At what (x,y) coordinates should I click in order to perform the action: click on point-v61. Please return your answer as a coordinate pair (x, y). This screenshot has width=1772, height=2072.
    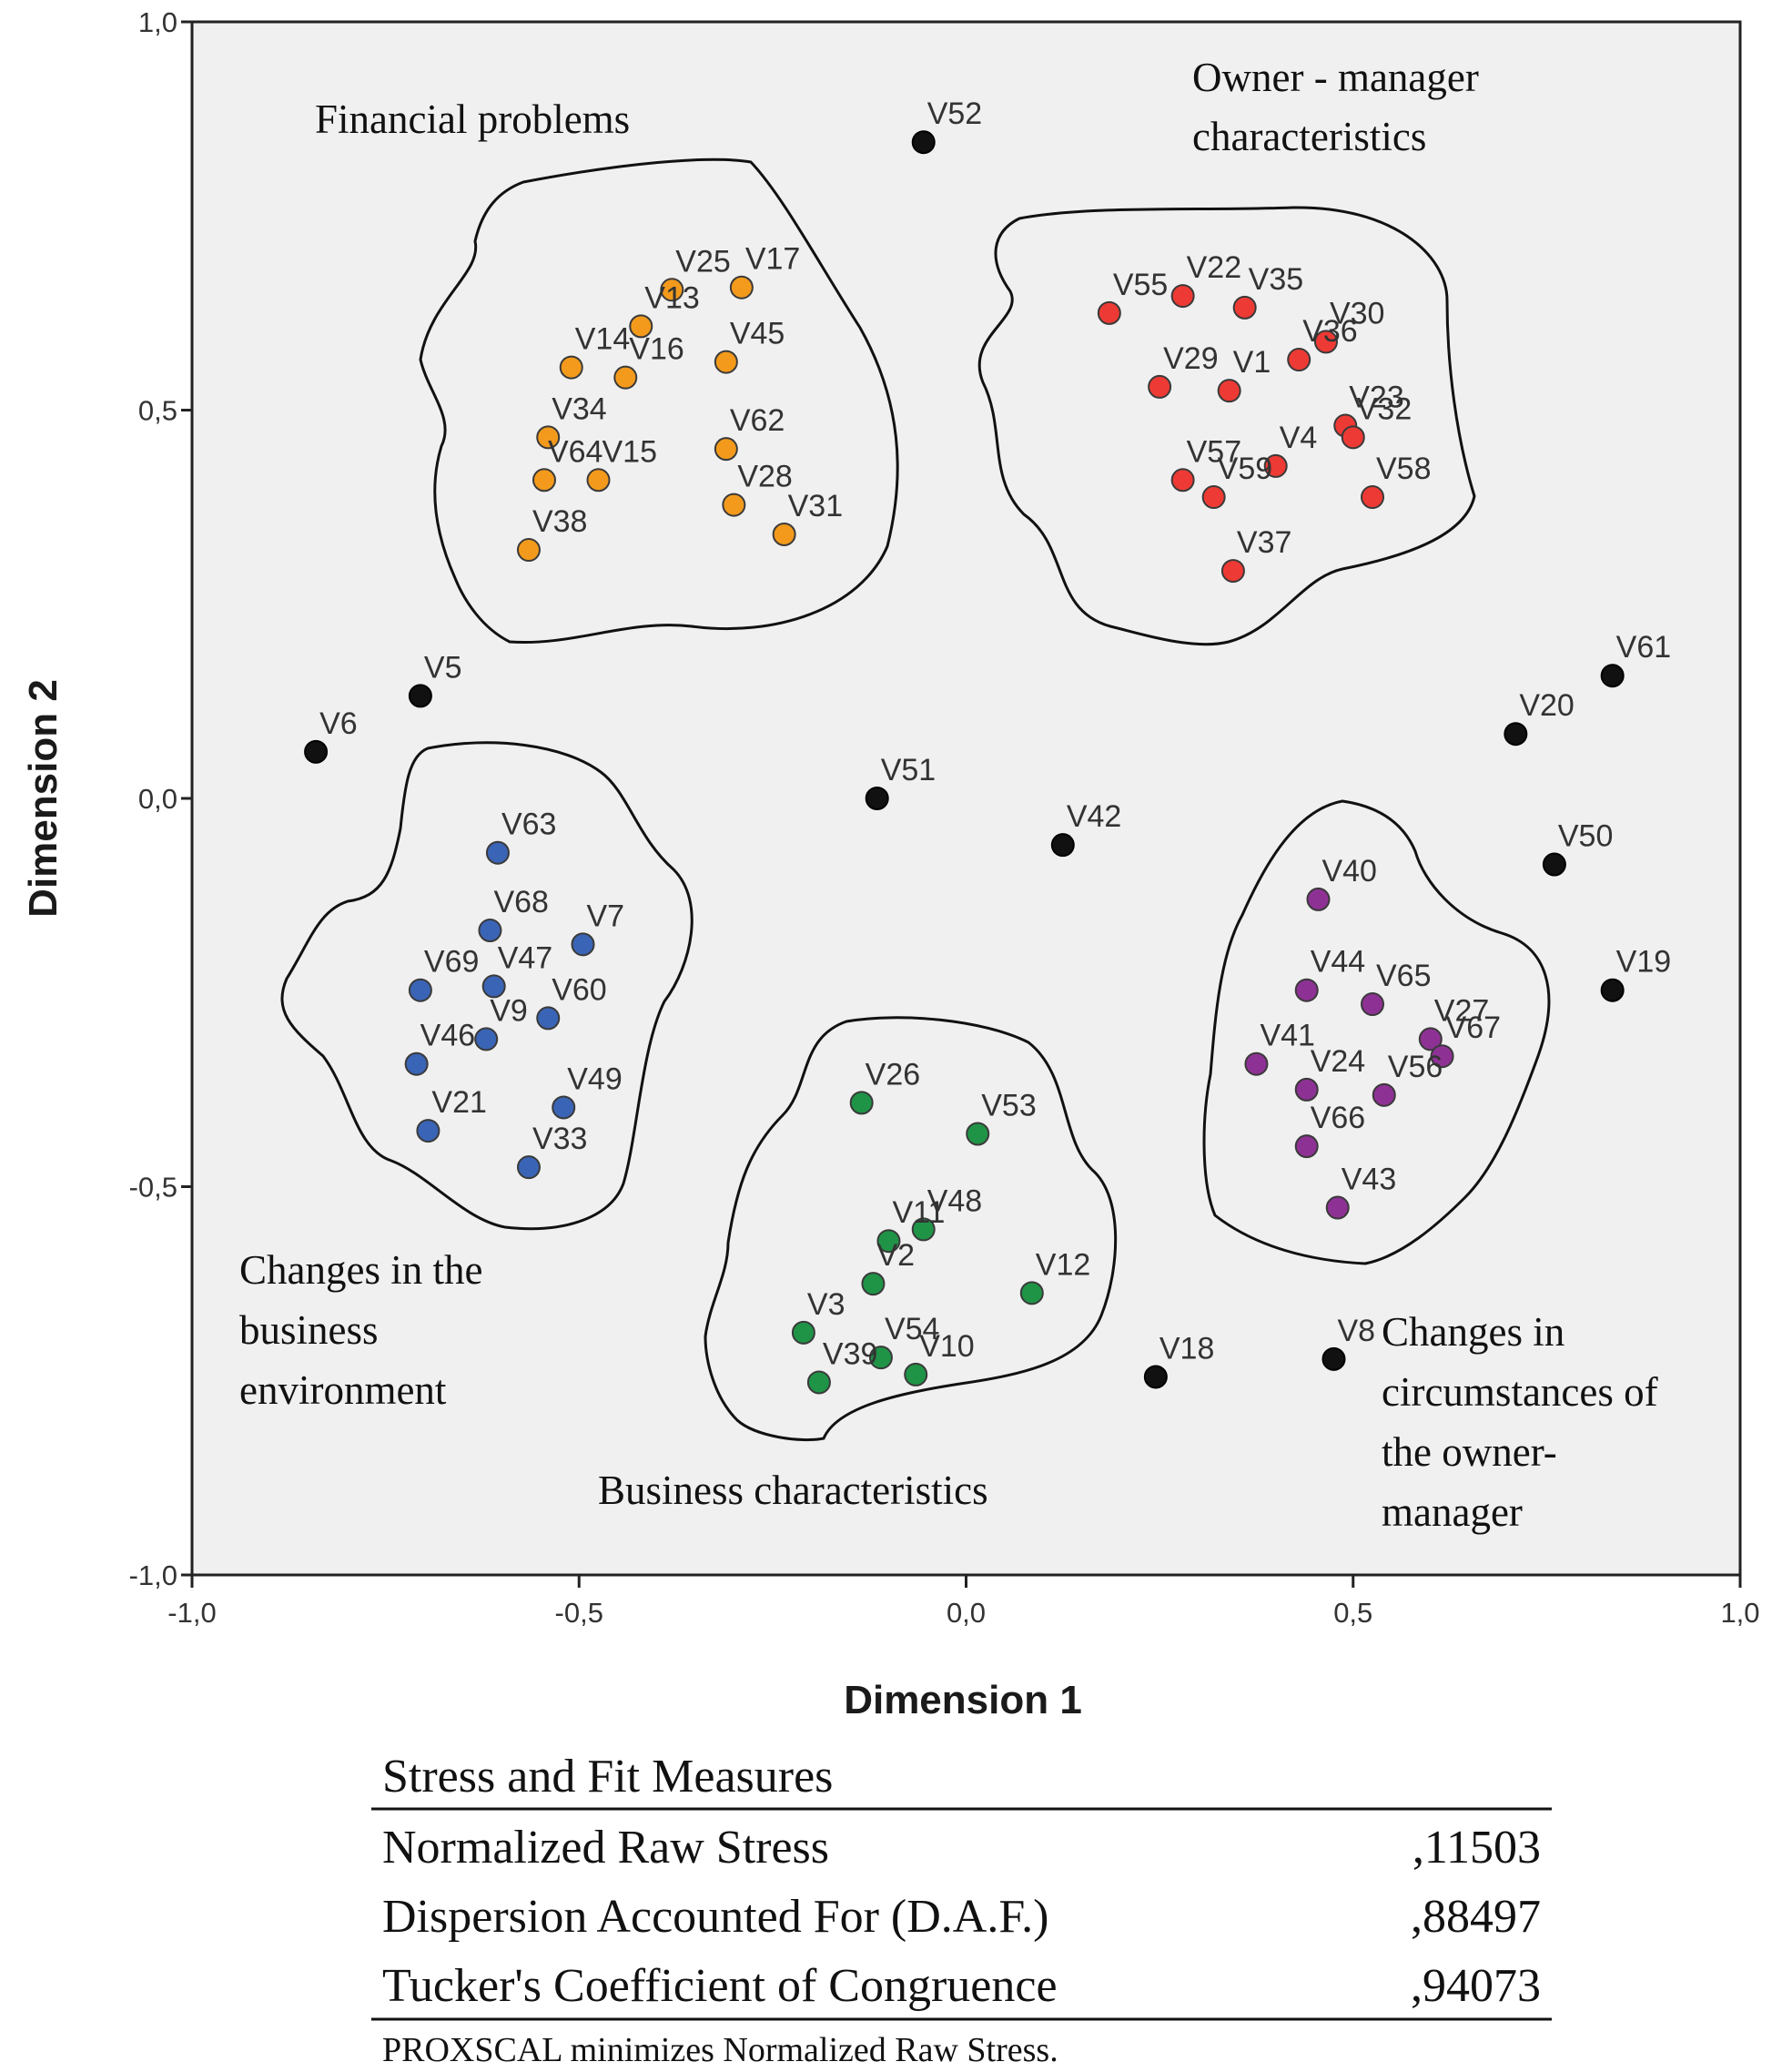
    Looking at the image, I should click on (1613, 676).